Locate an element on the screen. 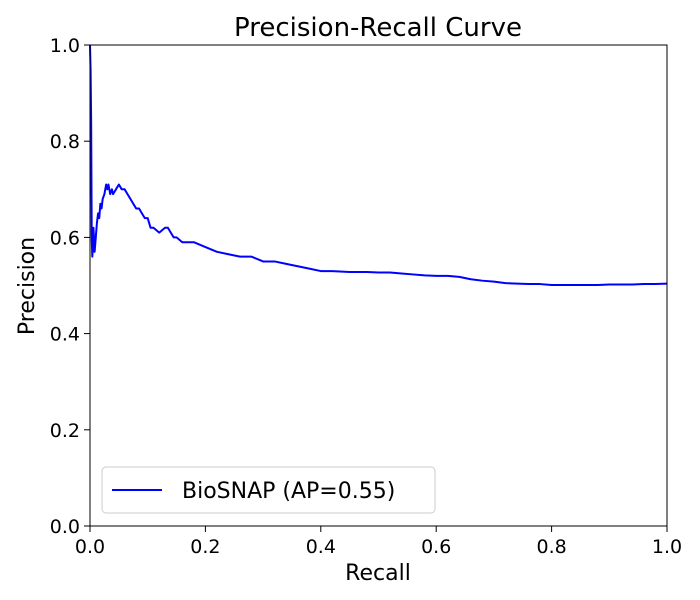 The height and width of the screenshot is (600, 700). x-tick-label: 0.8 is located at coordinates (551, 547).